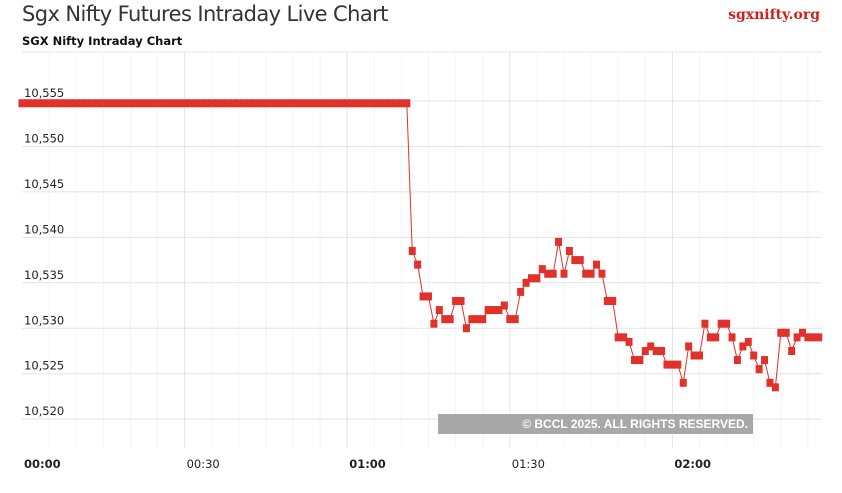  What do you see at coordinates (774, 15) in the screenshot?
I see `brand-link: sgxnifty.org` at bounding box center [774, 15].